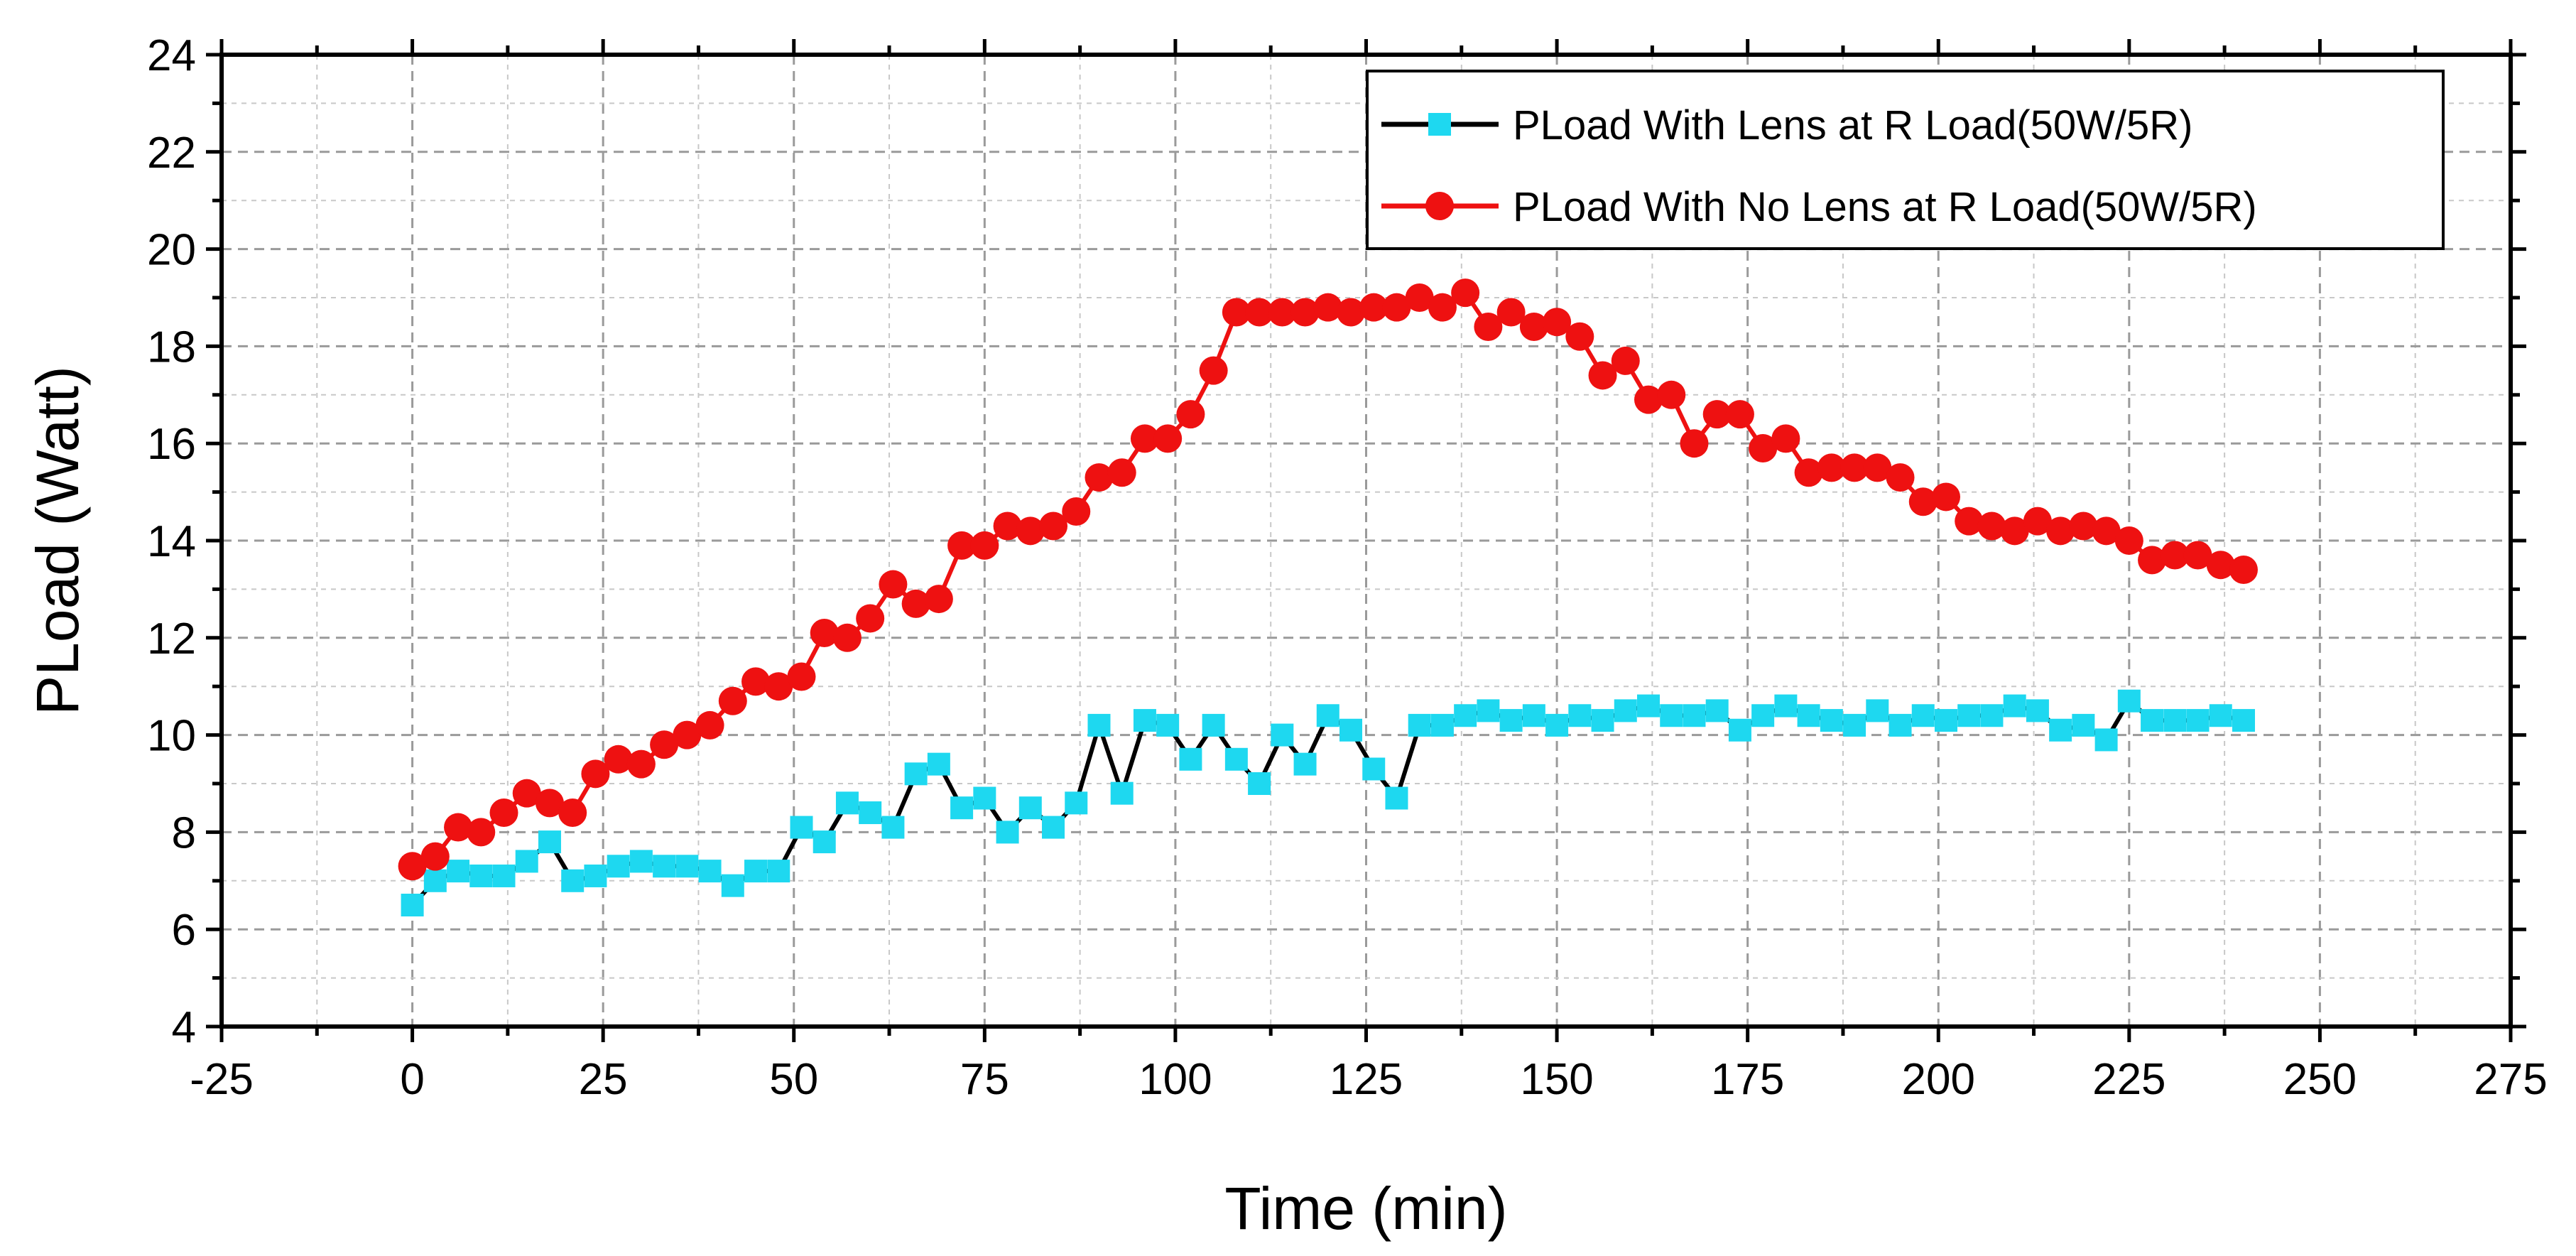  I want to click on x-tick-label: -25, so click(222, 1079).